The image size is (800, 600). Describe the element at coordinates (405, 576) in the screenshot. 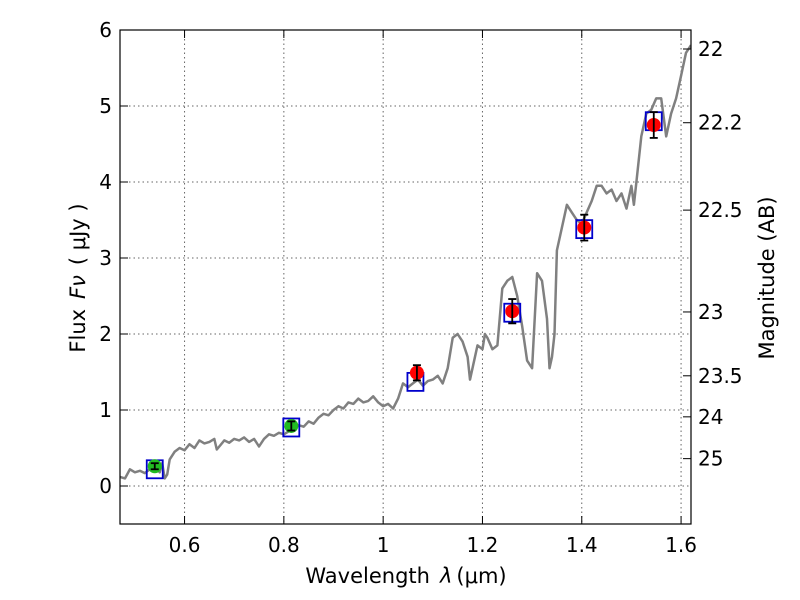

I see `x-axis-label: Wavelength λ (μm)` at that location.